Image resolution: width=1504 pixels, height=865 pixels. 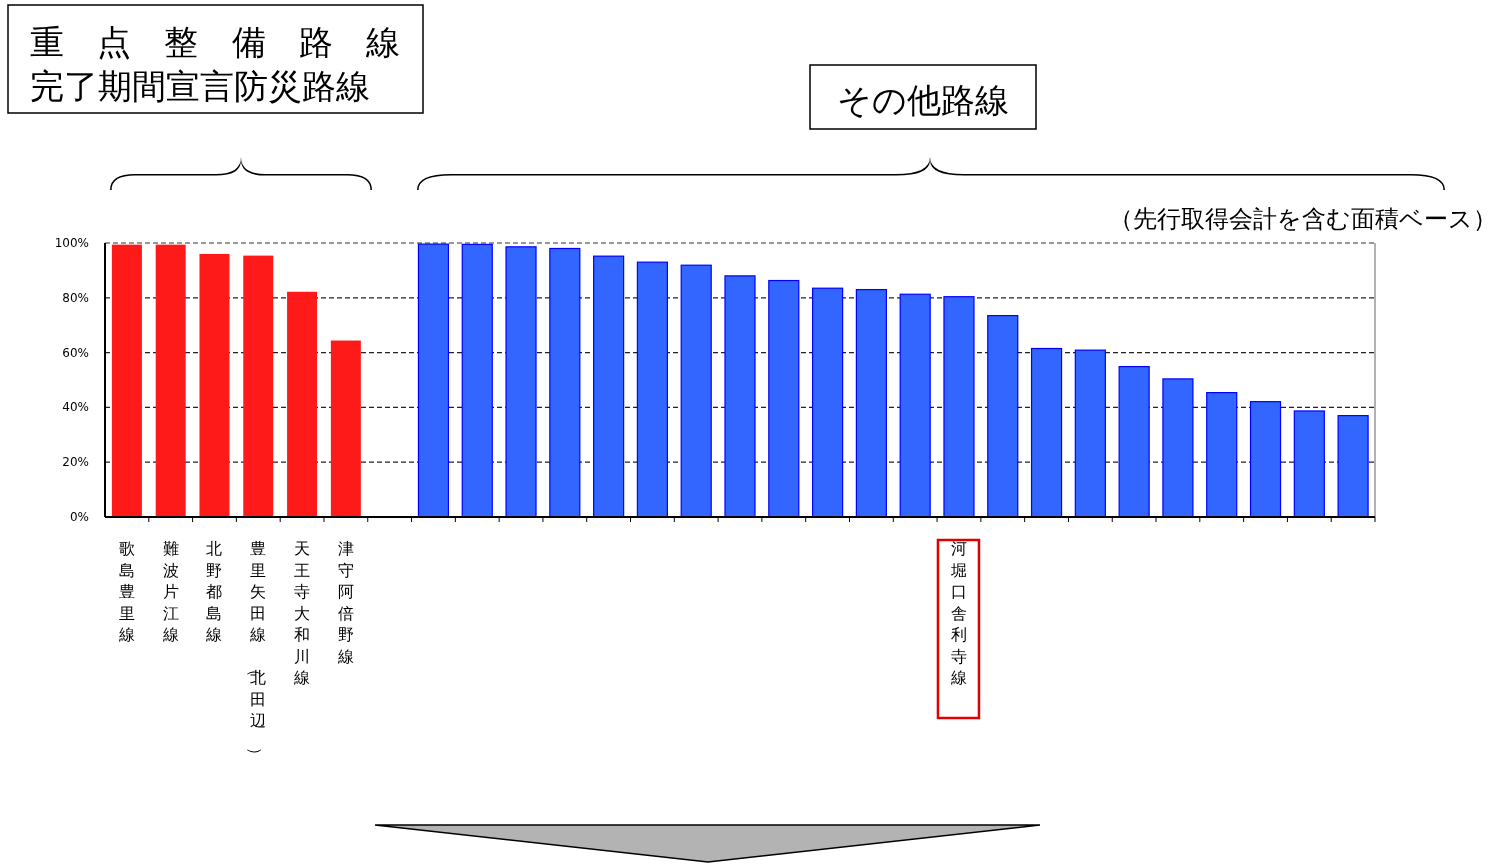 I want to click on y-tick-label: 60%, so click(x=75, y=352).